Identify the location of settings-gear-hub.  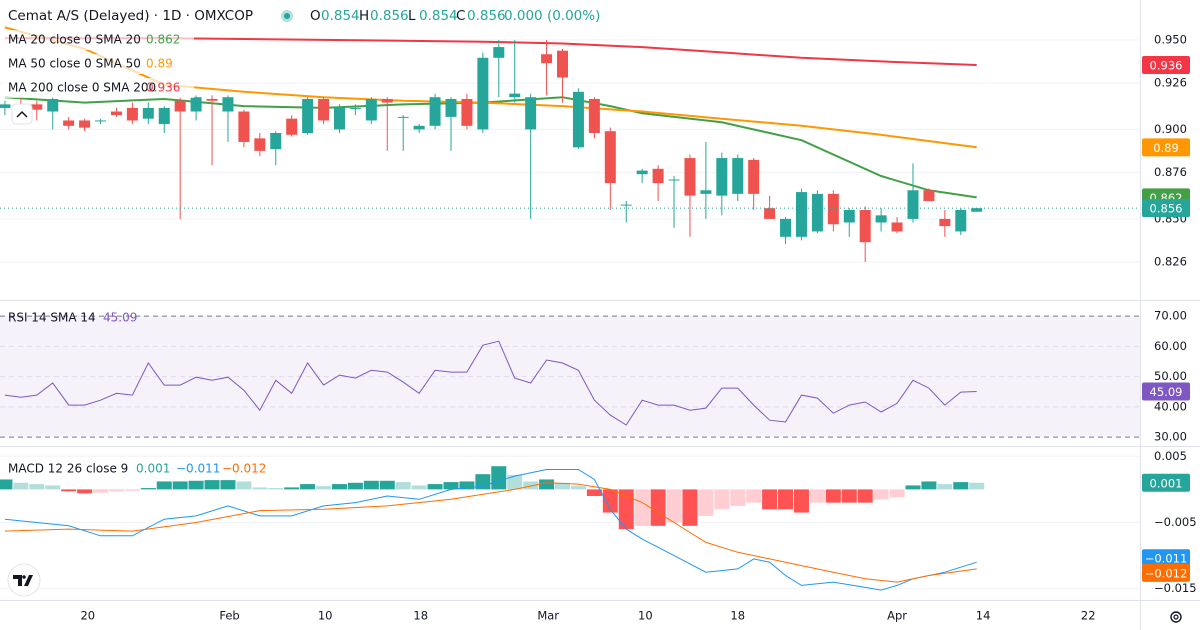
(1176, 617).